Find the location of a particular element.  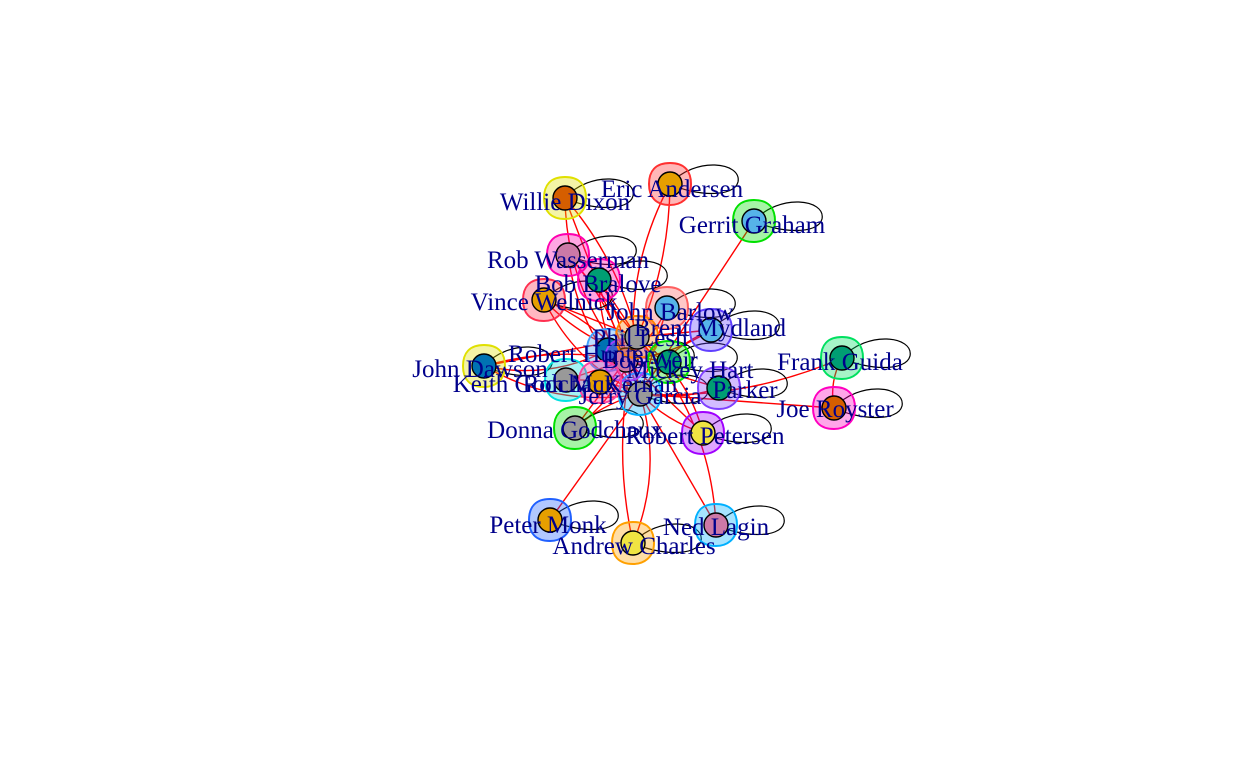

node-label: Robert Petersen is located at coordinates (705, 436).